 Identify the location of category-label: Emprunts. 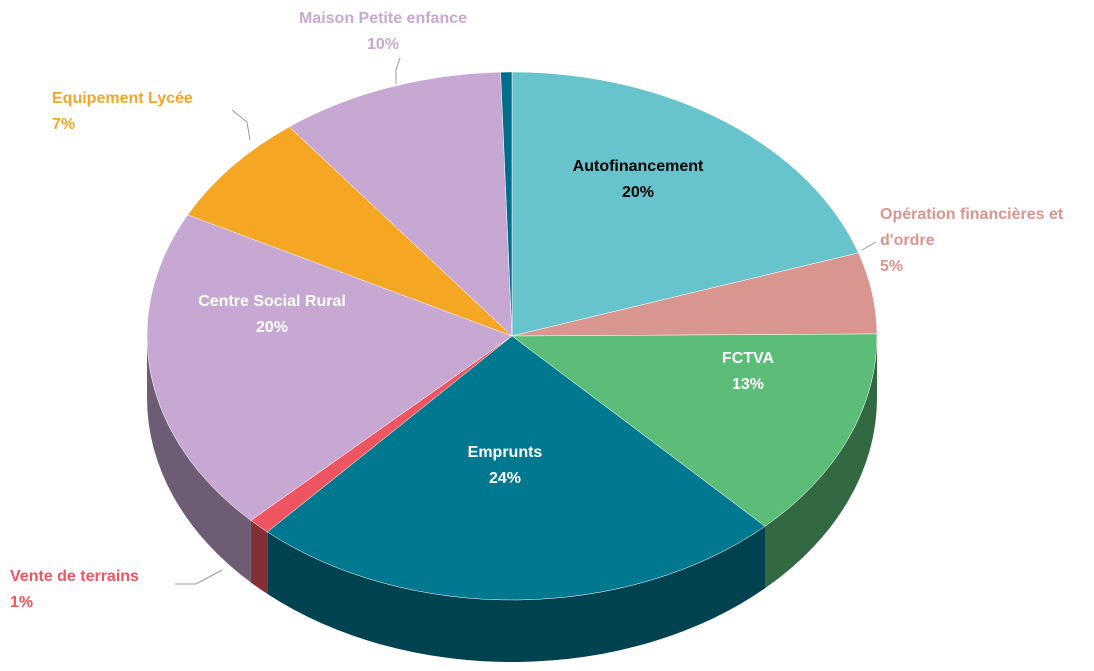
(505, 452).